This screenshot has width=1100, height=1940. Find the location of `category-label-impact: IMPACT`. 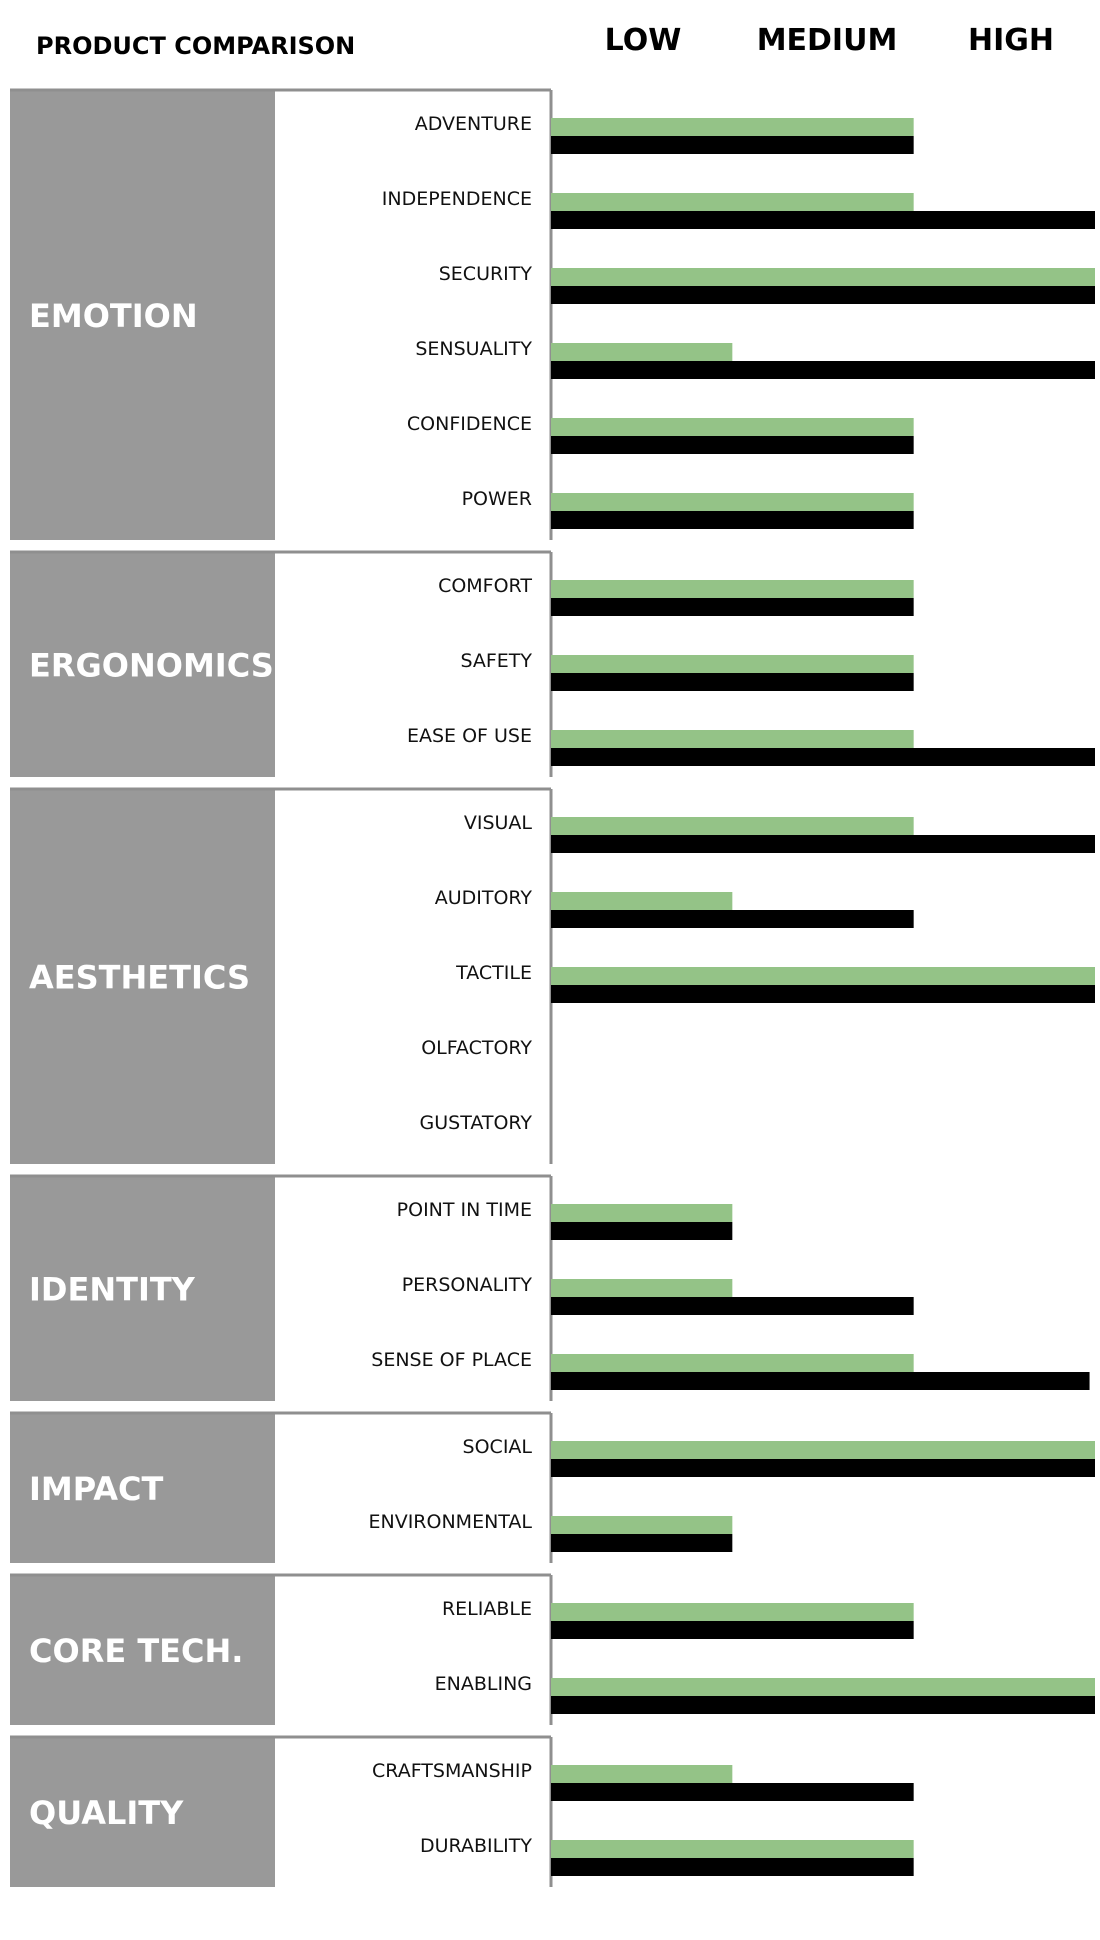

category-label-impact: IMPACT is located at coordinates (96, 1489).